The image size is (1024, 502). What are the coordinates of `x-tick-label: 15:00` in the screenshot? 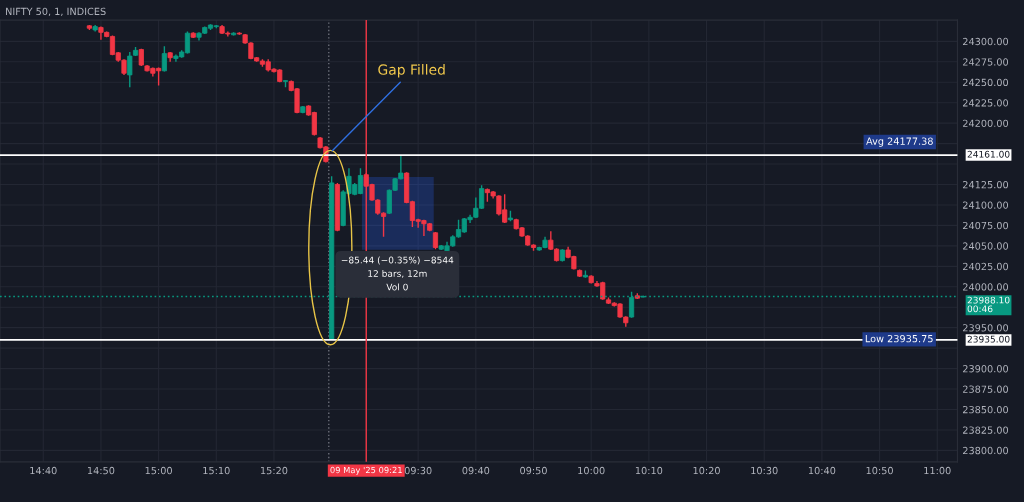 It's located at (158, 470).